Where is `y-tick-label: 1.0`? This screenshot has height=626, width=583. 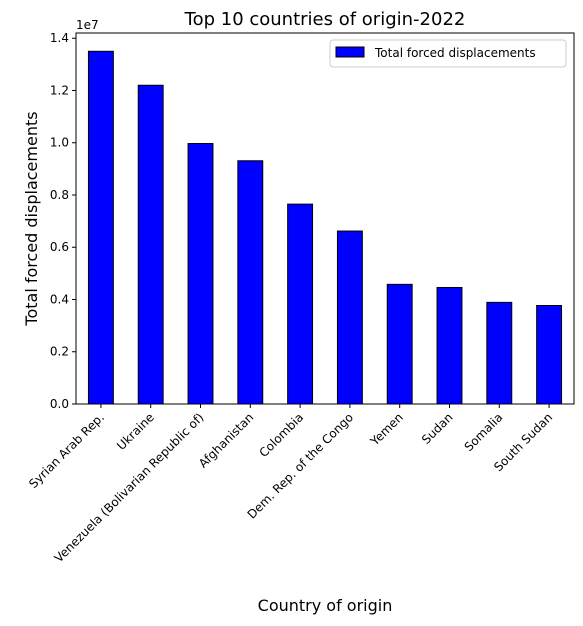
y-tick-label: 1.0 is located at coordinates (59, 143).